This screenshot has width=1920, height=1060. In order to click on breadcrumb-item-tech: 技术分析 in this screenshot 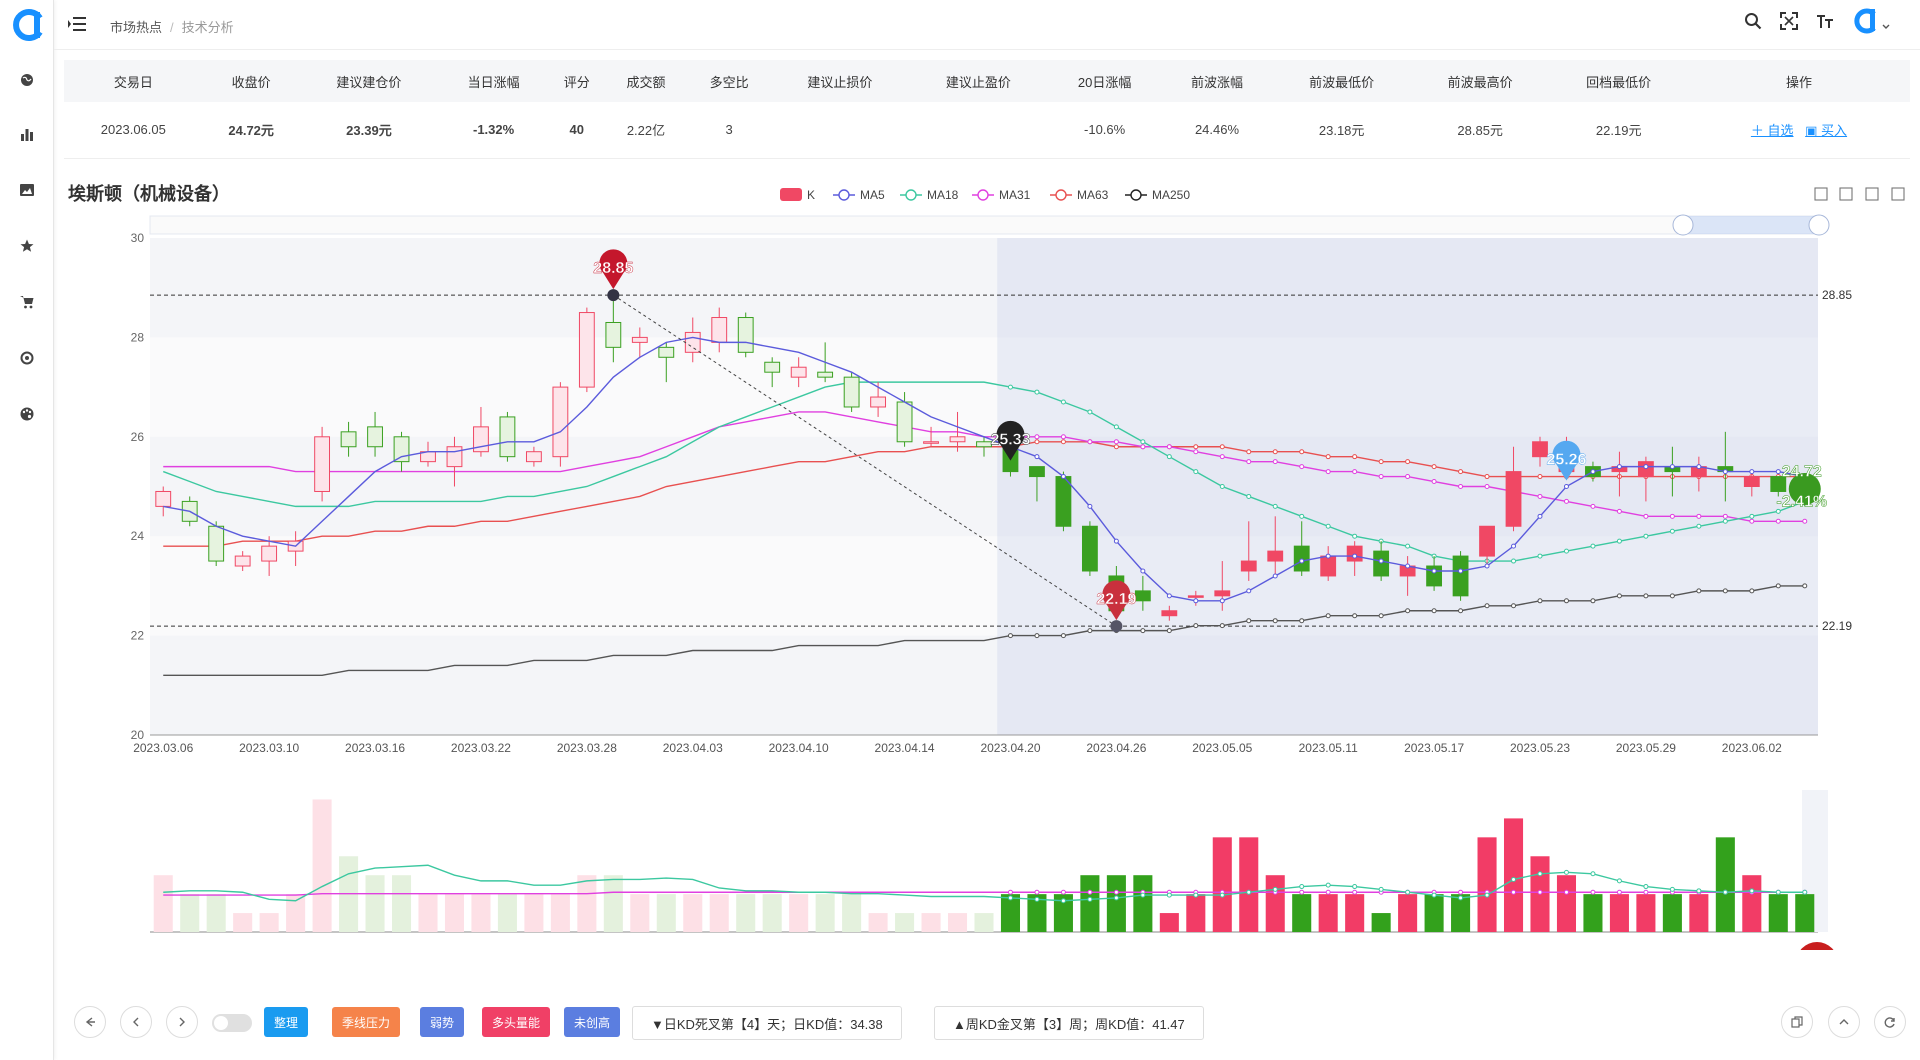, I will do `click(207, 27)`.